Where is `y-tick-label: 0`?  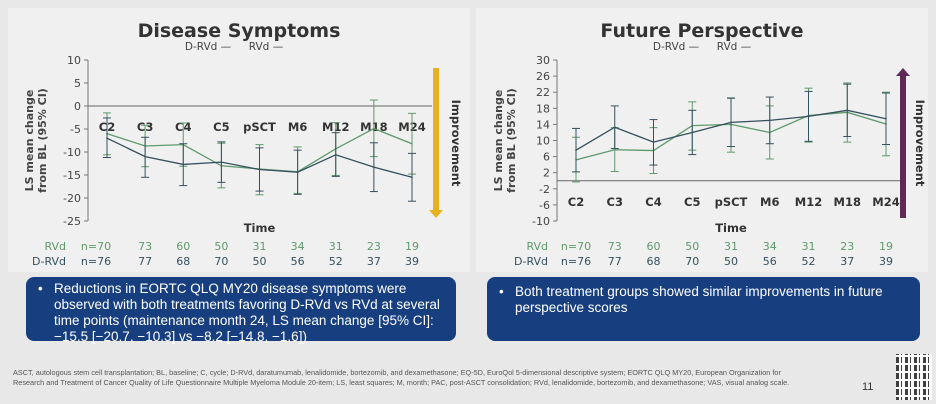
y-tick-label: 0 is located at coordinates (77, 106).